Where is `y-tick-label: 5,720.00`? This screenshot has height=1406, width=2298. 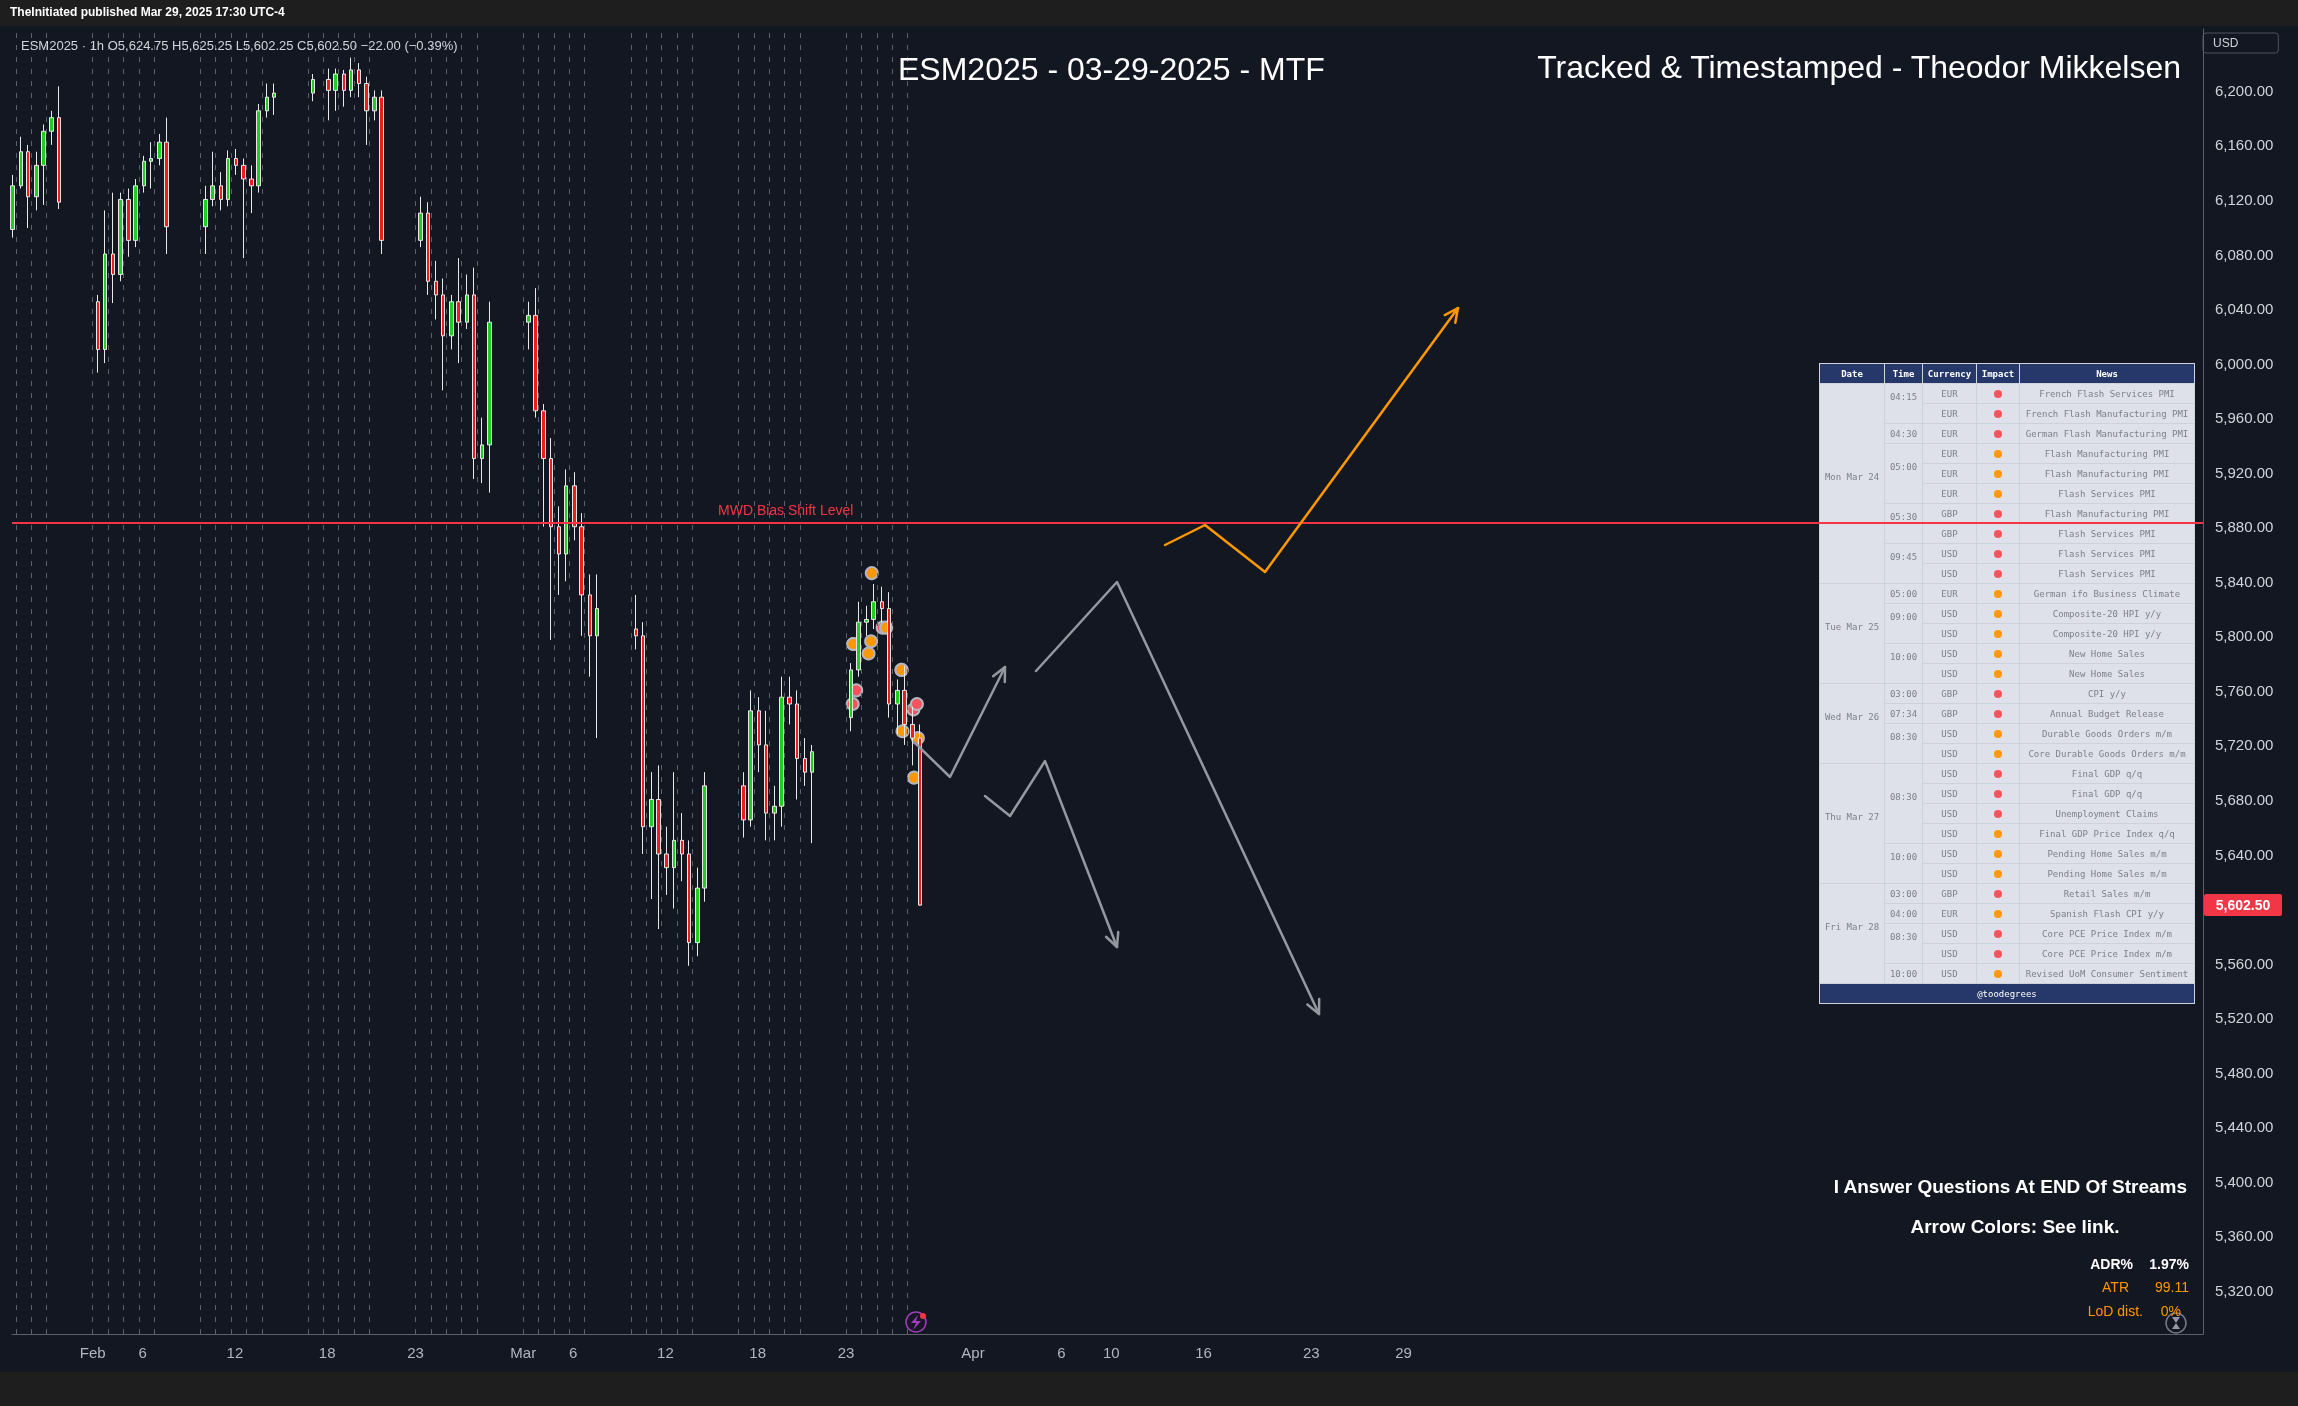
y-tick-label: 5,720.00 is located at coordinates (2244, 745).